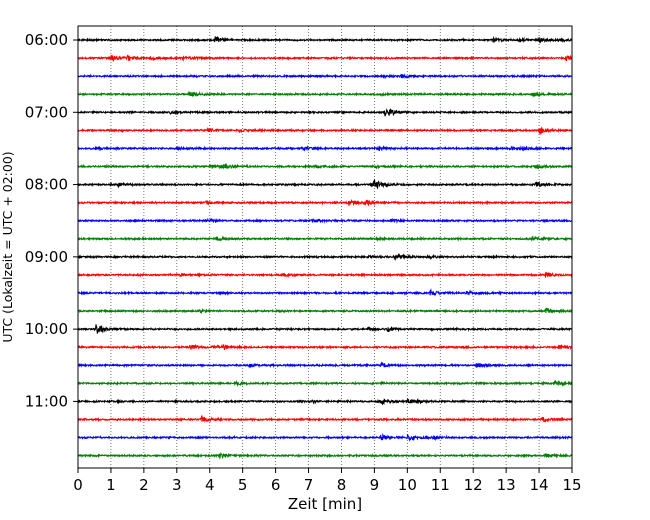  What do you see at coordinates (46, 401) in the screenshot?
I see `y-tick-label: 11:00` at bounding box center [46, 401].